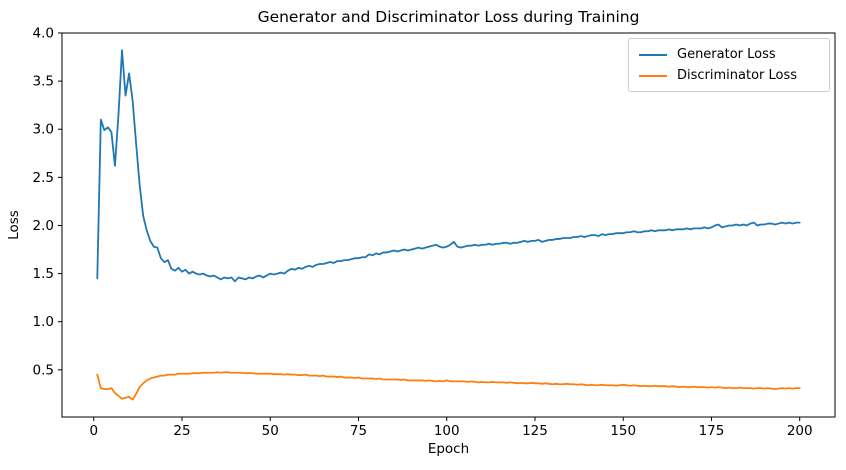  What do you see at coordinates (43, 274) in the screenshot?
I see `y-tick-label: 1.5` at bounding box center [43, 274].